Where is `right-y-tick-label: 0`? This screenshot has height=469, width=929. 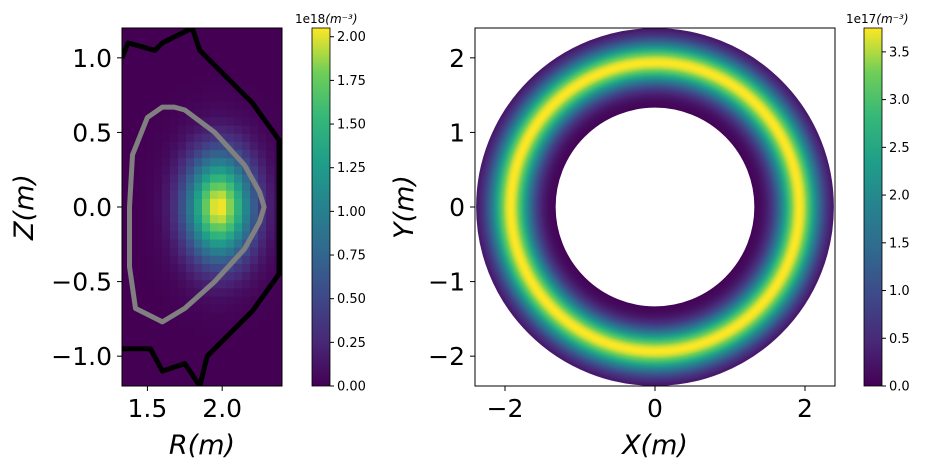
right-y-tick-label: 0 is located at coordinates (457, 207).